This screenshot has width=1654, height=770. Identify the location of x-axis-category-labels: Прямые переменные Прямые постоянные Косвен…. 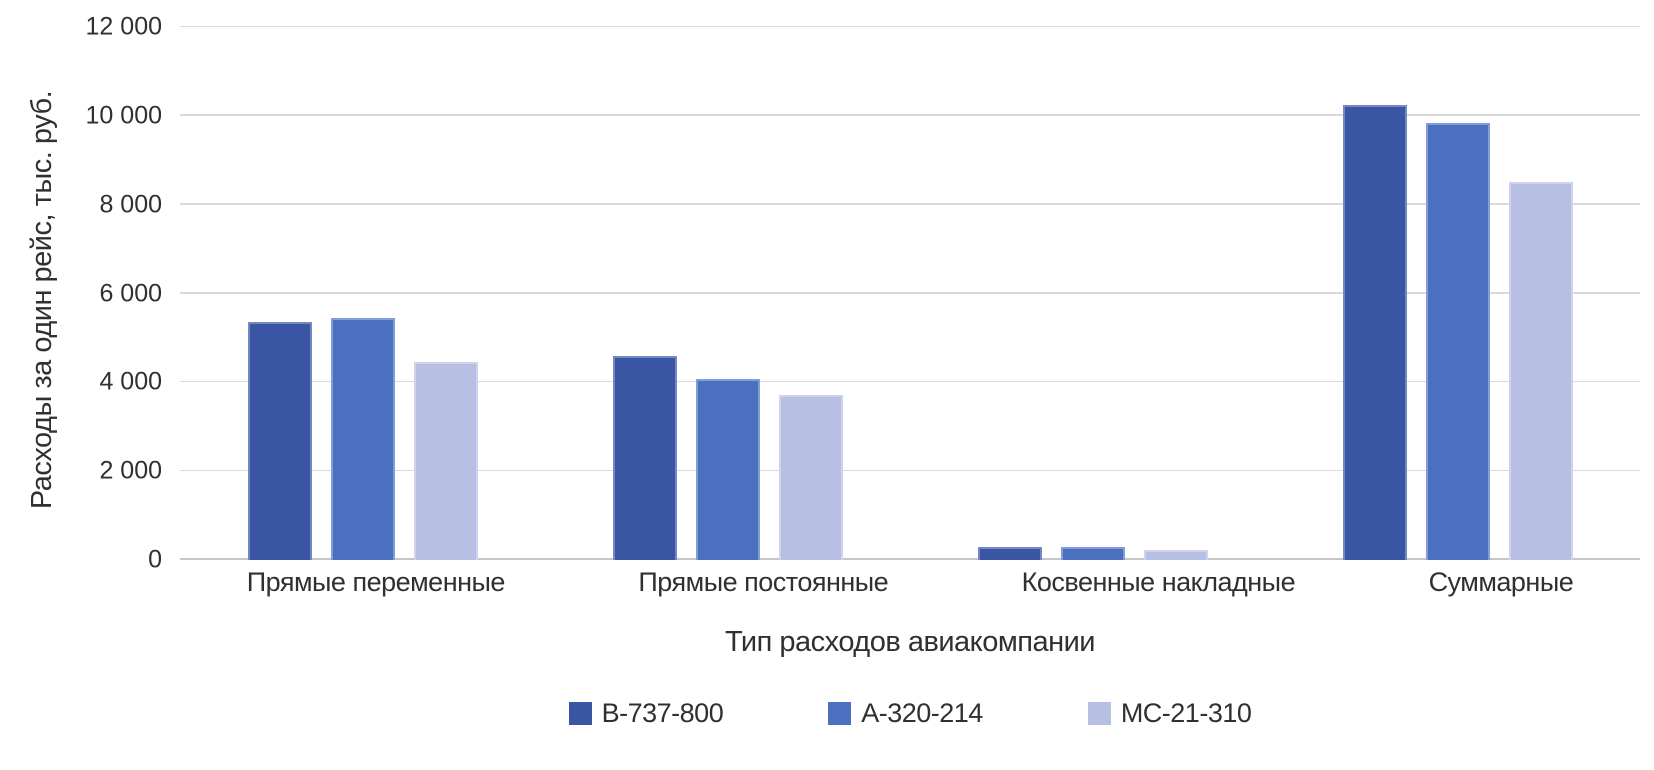
(910, 582).